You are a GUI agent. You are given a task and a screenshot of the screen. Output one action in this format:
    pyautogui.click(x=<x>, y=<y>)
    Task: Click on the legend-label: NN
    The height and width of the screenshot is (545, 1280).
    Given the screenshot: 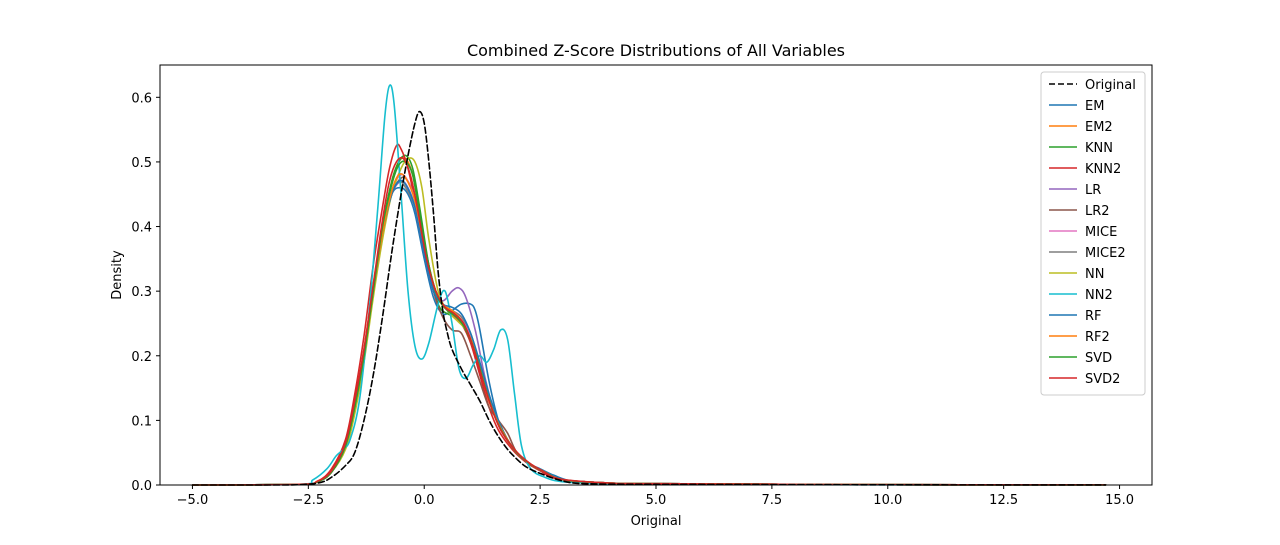 What is the action you would take?
    pyautogui.click(x=1094, y=274)
    